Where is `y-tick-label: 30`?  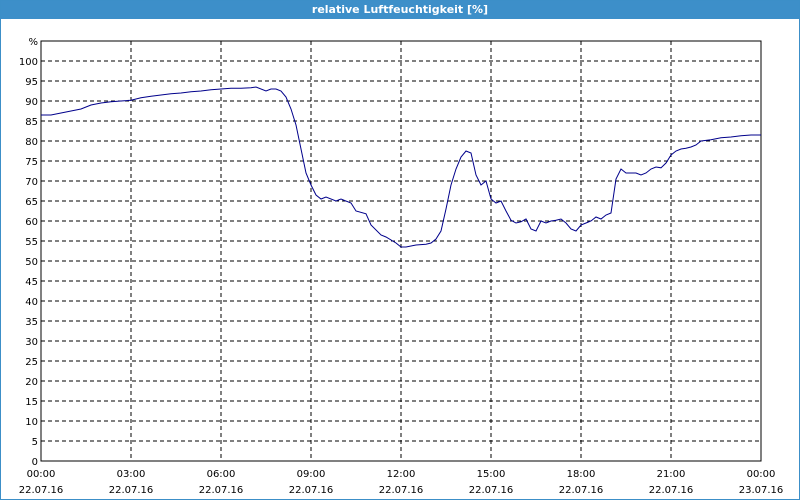 y-tick-label: 30 is located at coordinates (31, 342).